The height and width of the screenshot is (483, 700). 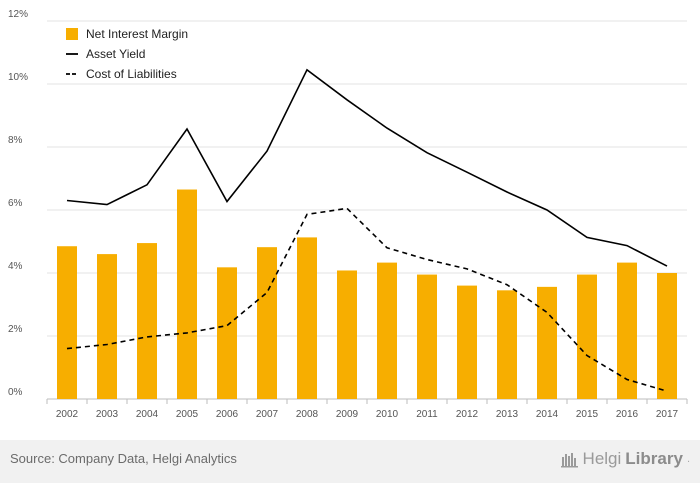 What do you see at coordinates (347, 414) in the screenshot?
I see `x-tick-label: 2009` at bounding box center [347, 414].